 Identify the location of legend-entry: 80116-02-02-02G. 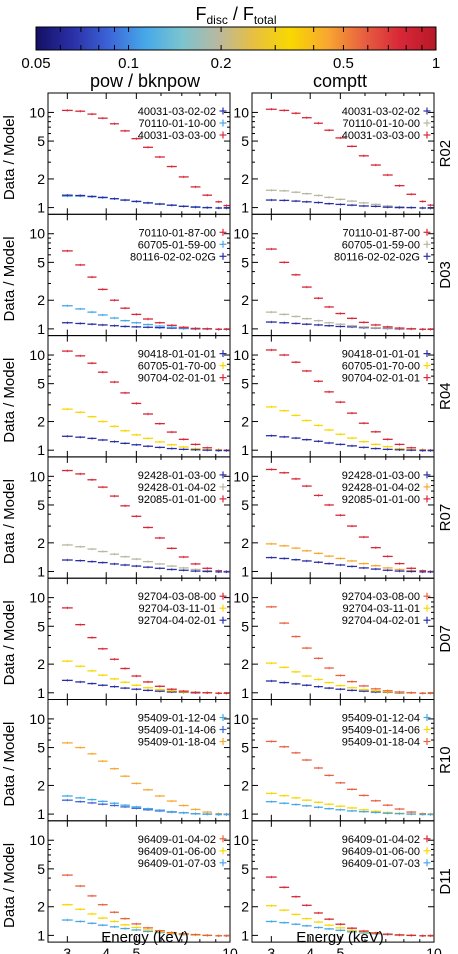
(377, 257).